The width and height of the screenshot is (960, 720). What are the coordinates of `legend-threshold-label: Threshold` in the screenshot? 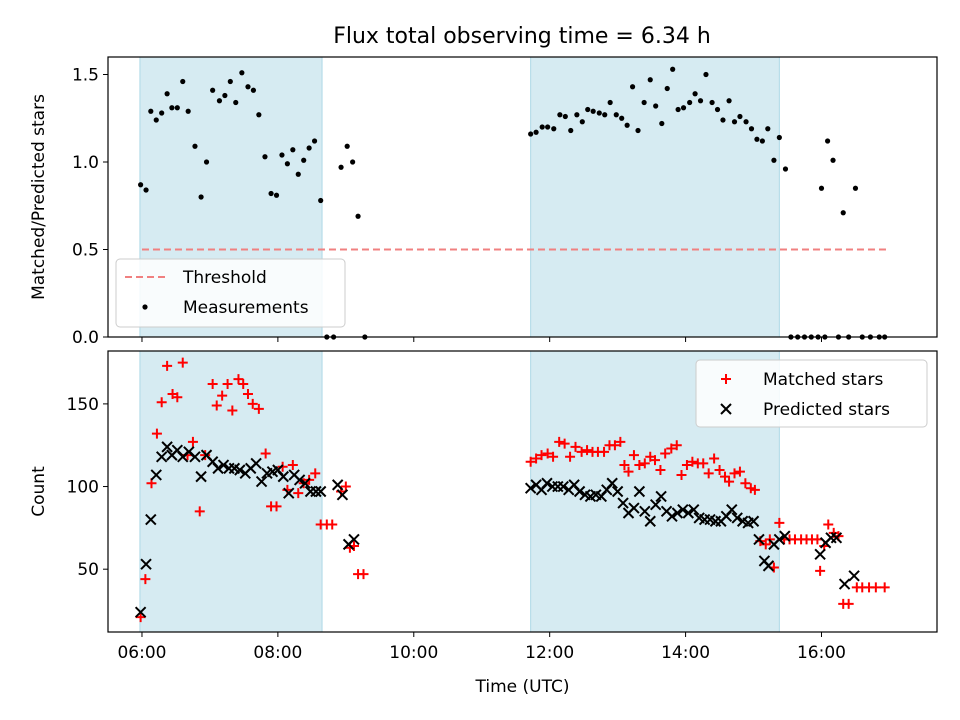 It's located at (224, 278).